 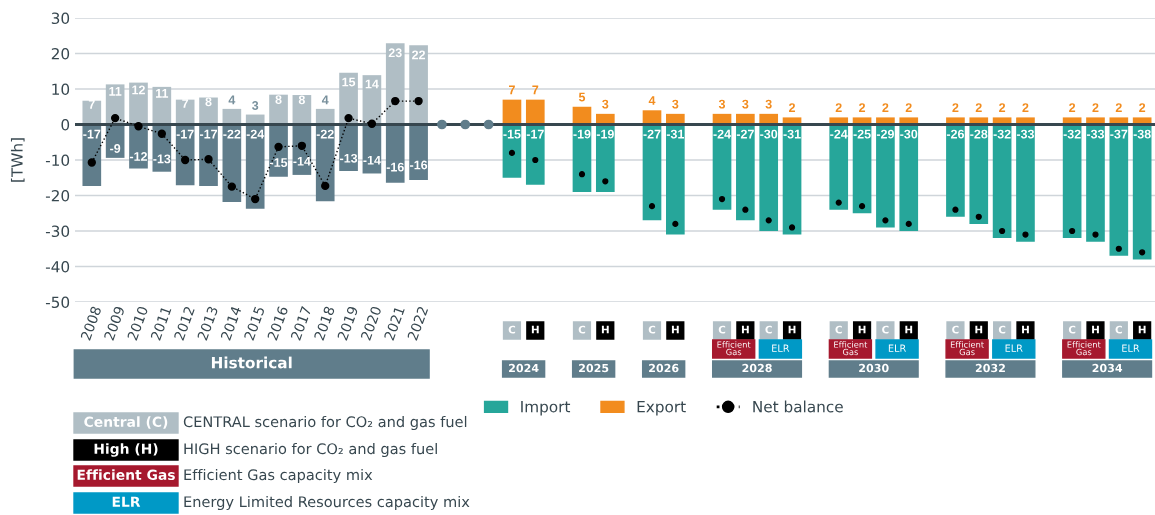 I want to click on legend-label: Net balance, so click(x=798, y=406).